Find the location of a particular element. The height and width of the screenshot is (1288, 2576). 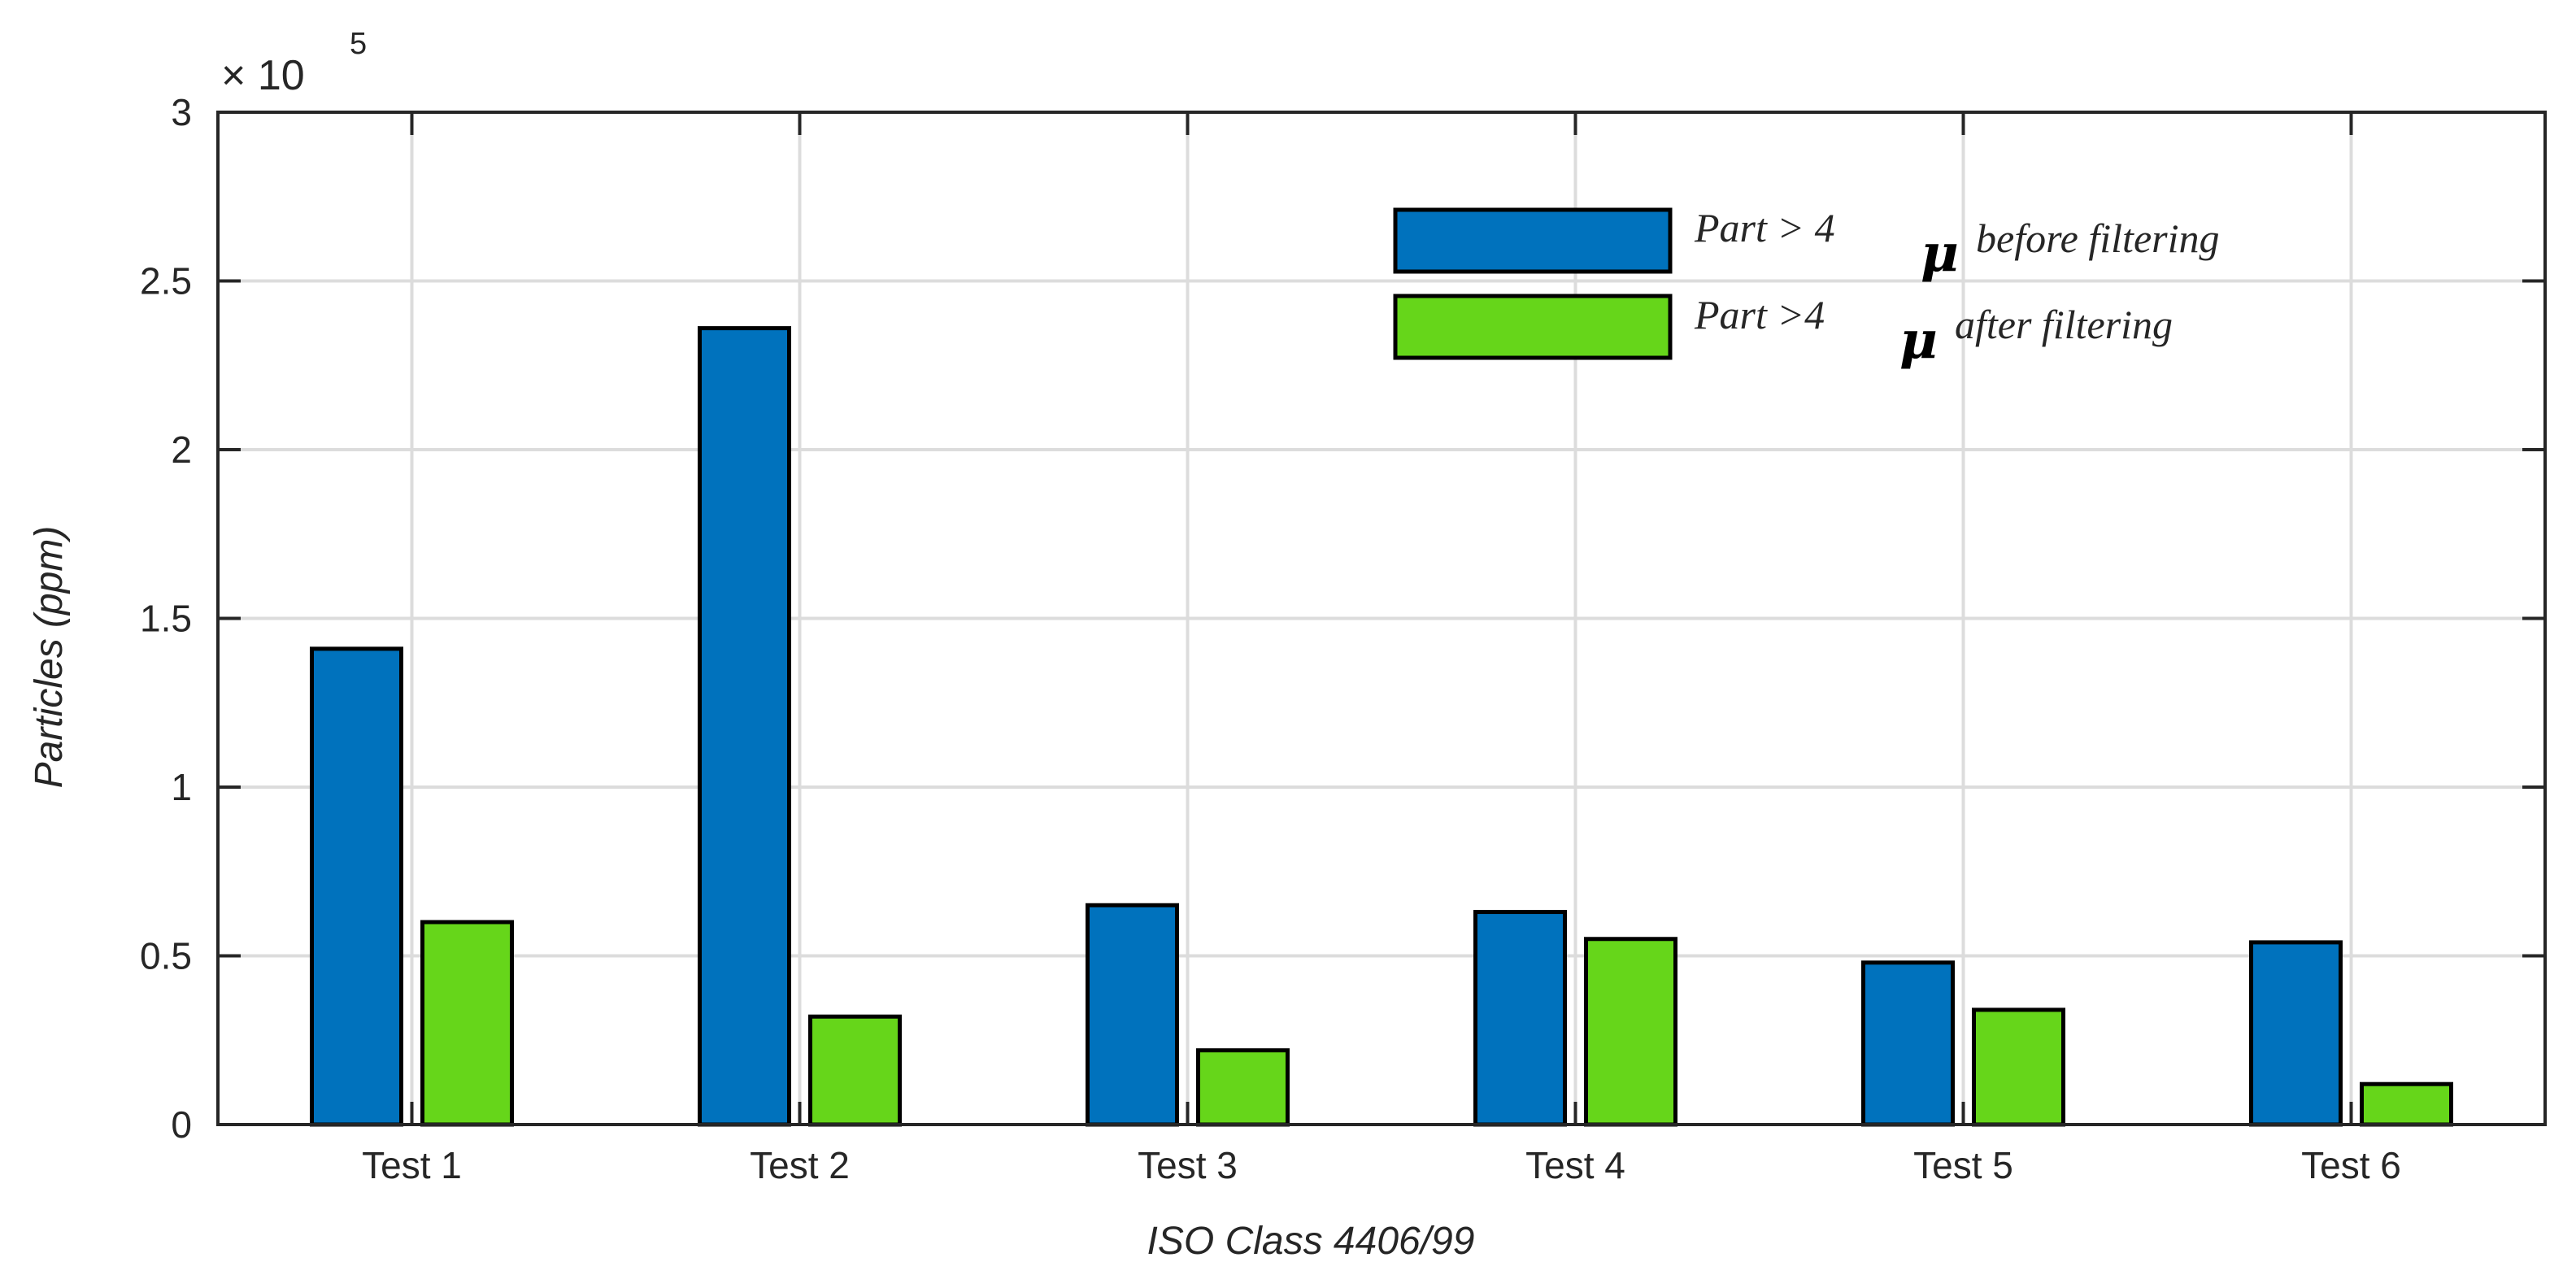

x-tick-label: Test 3 is located at coordinates (1188, 1165).